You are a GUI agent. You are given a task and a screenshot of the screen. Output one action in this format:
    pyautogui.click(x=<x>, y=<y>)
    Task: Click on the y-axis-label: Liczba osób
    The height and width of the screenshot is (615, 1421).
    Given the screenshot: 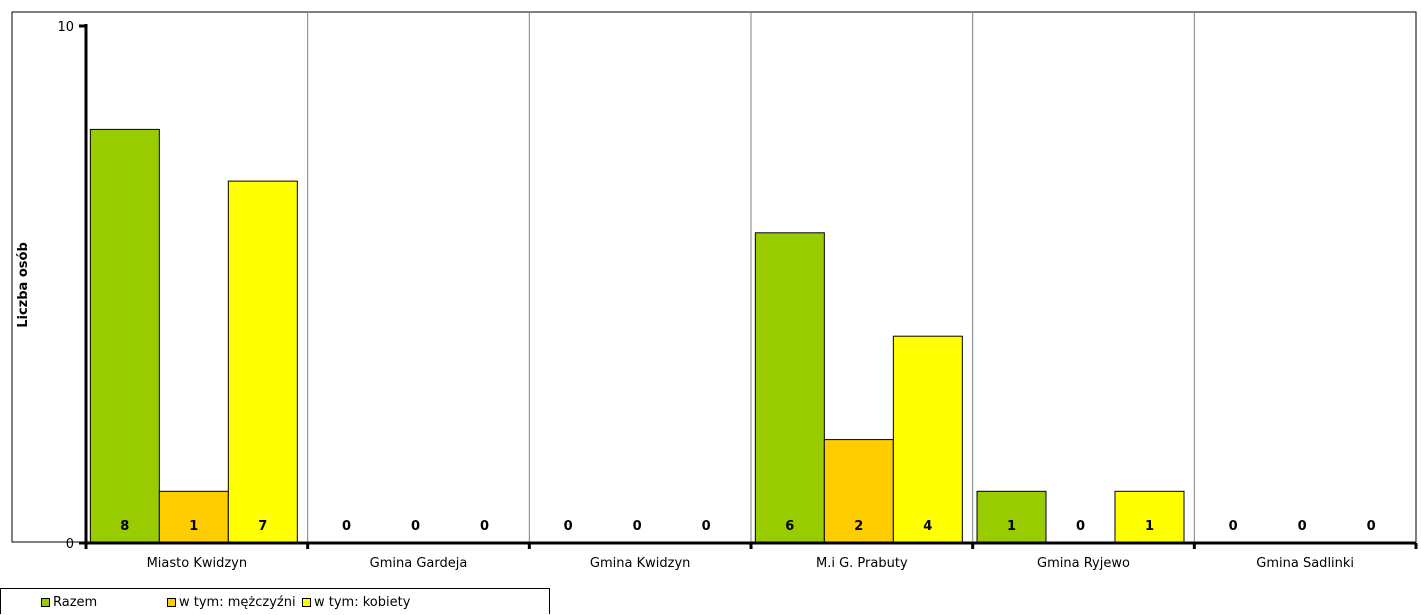 What is the action you would take?
    pyautogui.click(x=23, y=285)
    